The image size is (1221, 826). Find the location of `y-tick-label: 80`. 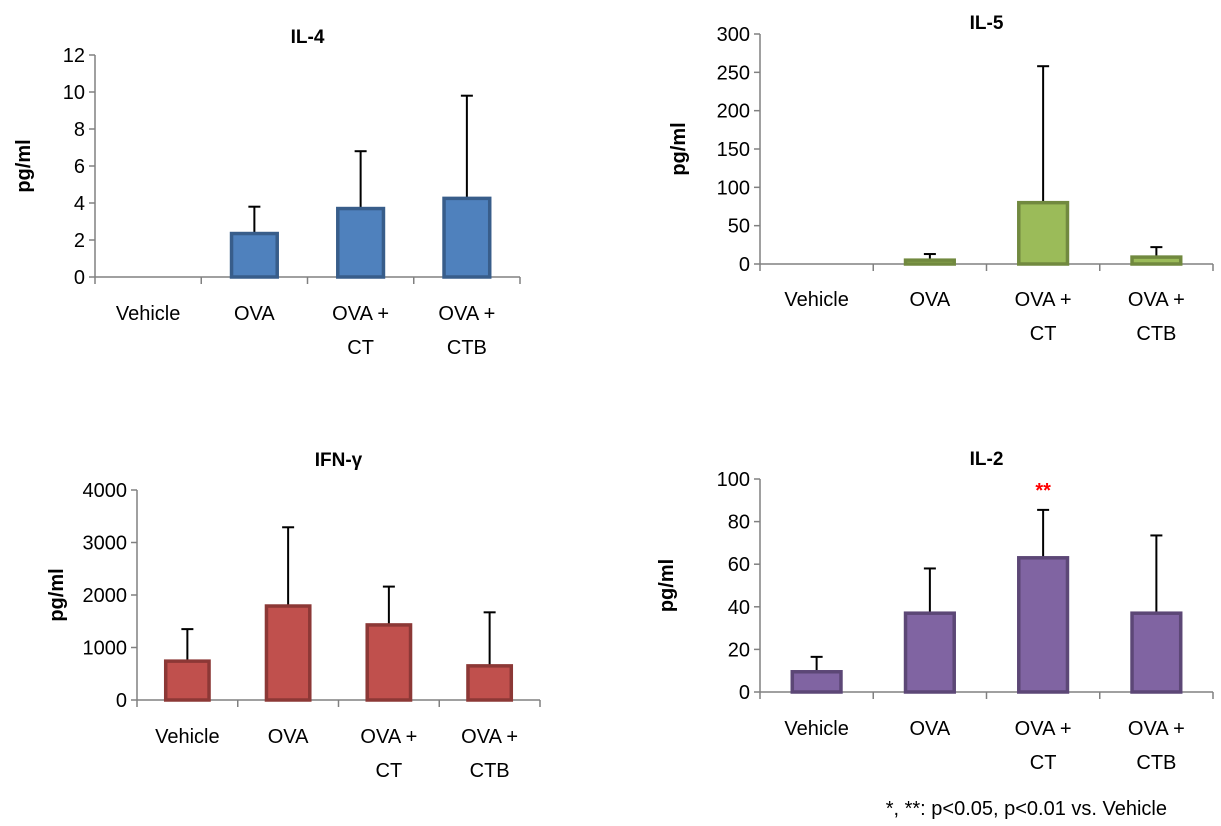

y-tick-label: 80 is located at coordinates (739, 523).